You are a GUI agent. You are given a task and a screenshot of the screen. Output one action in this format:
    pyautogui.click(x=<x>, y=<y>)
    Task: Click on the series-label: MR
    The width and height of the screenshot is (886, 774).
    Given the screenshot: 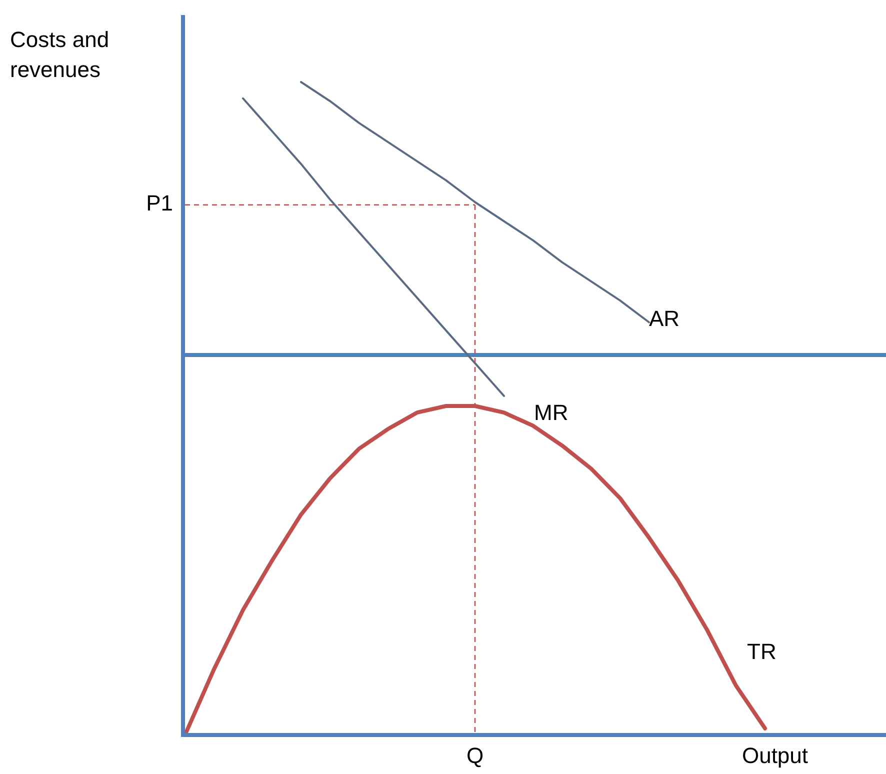 What is the action you would take?
    pyautogui.click(x=551, y=412)
    